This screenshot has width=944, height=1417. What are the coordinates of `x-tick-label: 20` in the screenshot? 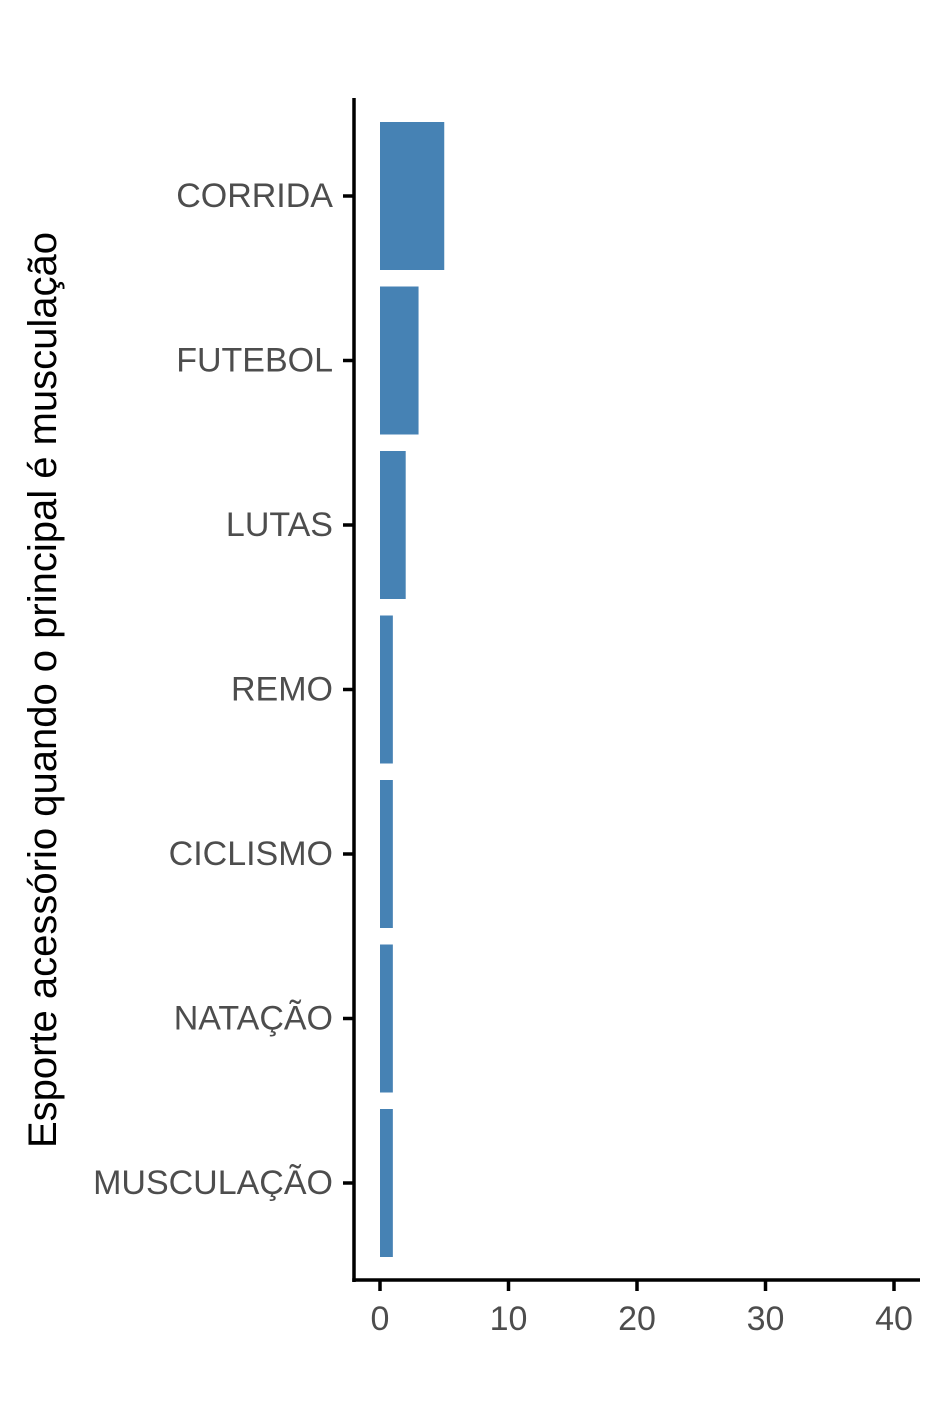 It's located at (637, 1319).